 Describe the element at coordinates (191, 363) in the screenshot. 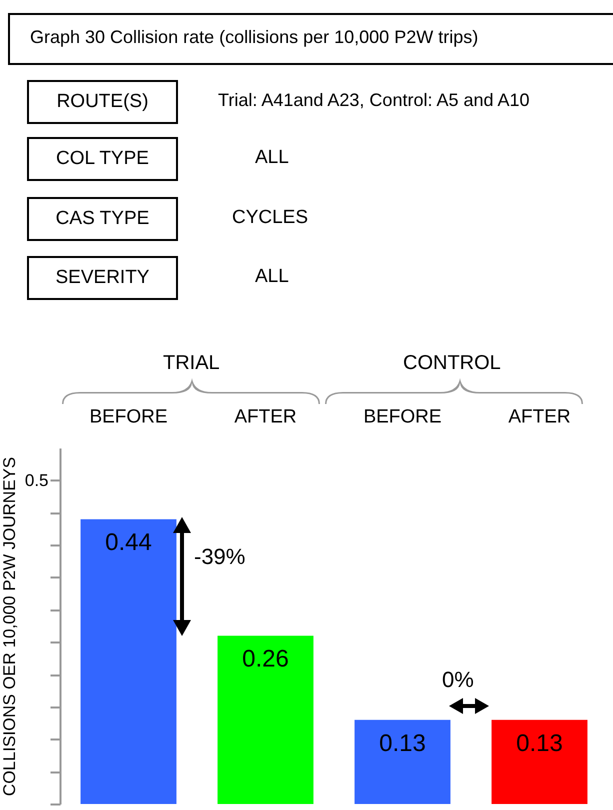

I see `text: TRIAL` at that location.